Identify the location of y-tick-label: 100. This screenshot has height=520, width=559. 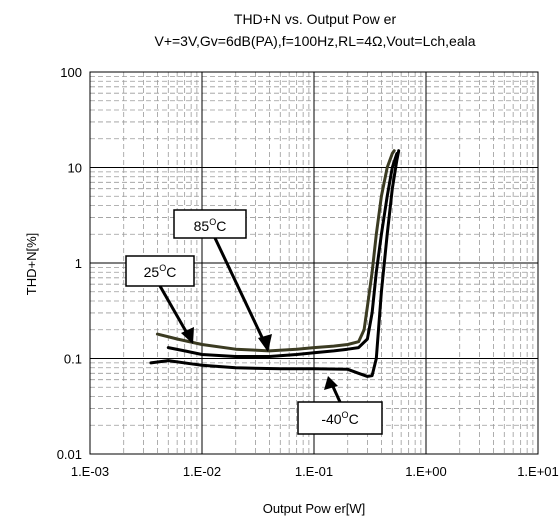
(71, 72).